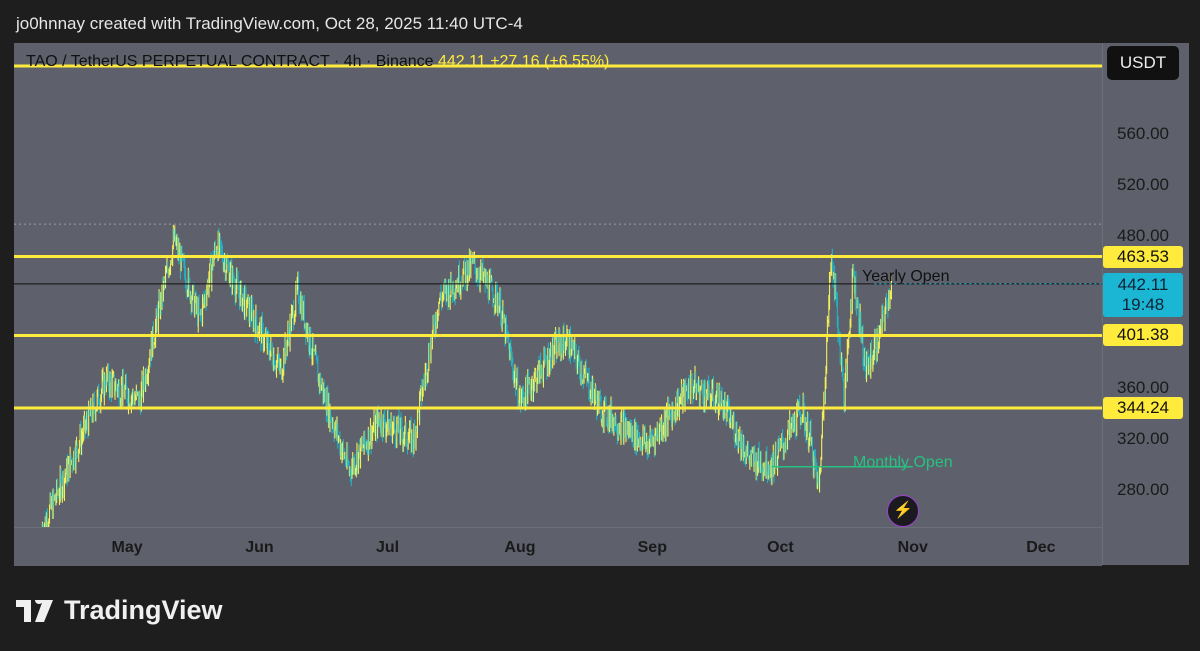 The height and width of the screenshot is (651, 1200). I want to click on price-tick: 320.00, so click(1143, 438).